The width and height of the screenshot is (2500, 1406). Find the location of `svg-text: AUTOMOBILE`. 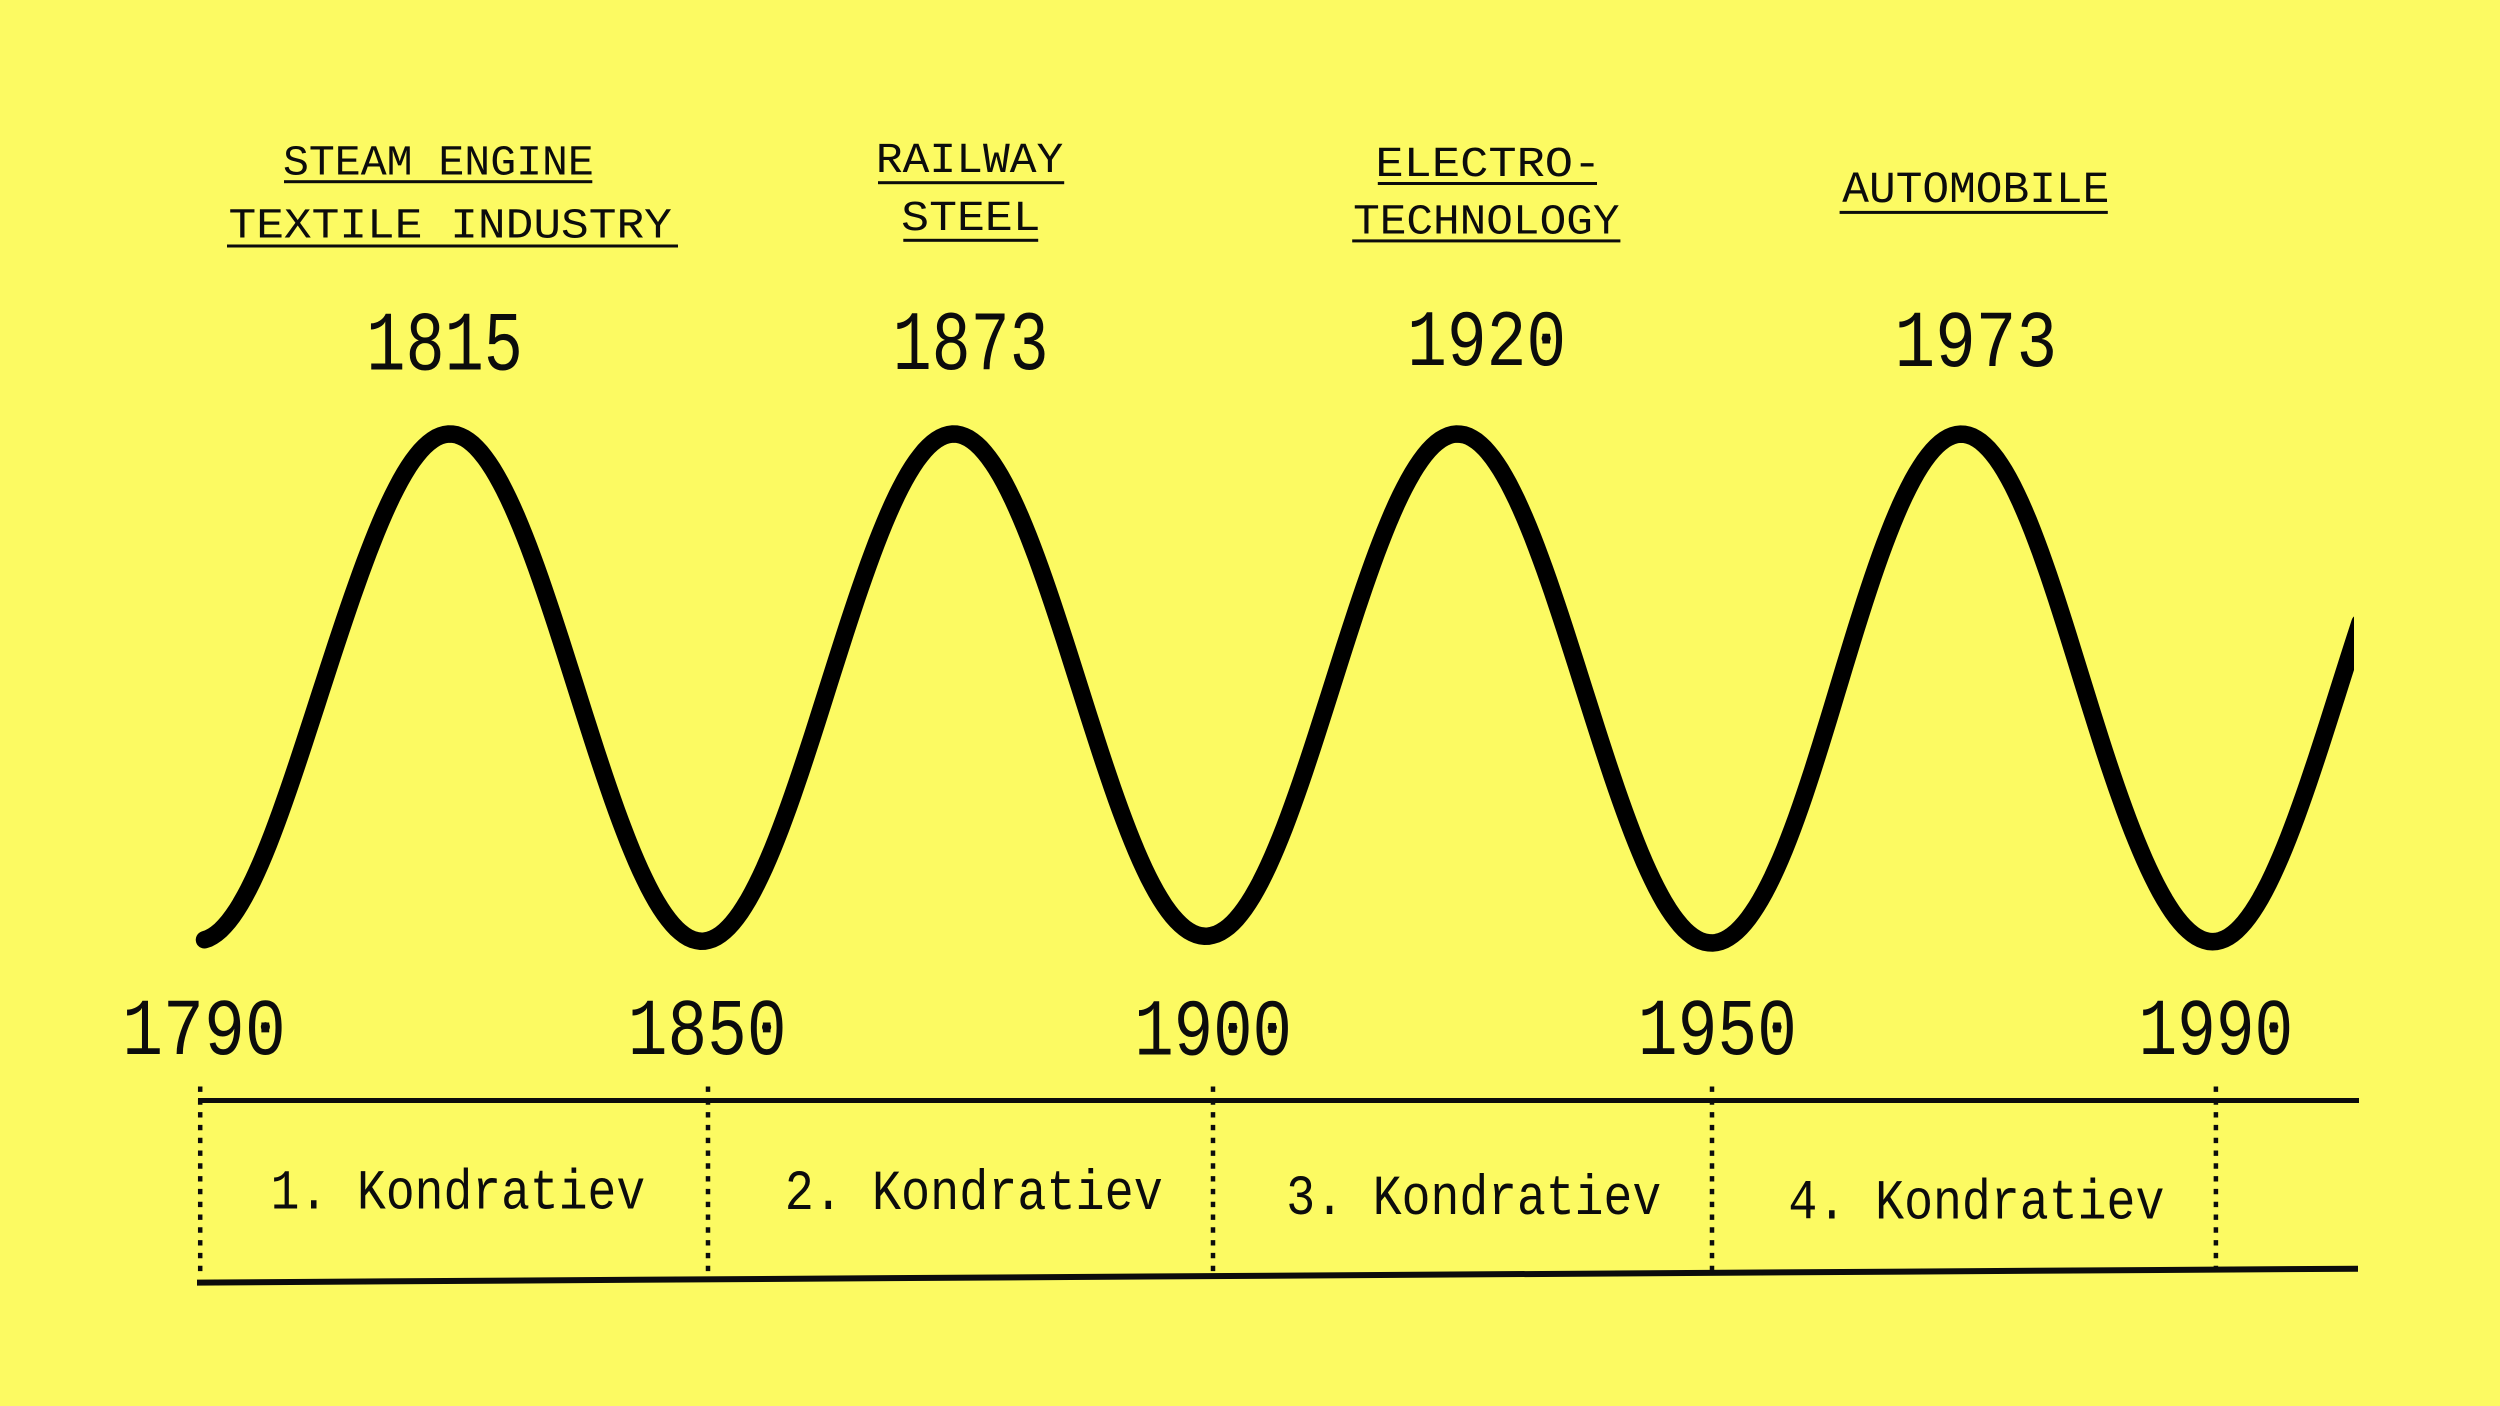

svg-text: AUTOMOBILE is located at coordinates (1975, 191).